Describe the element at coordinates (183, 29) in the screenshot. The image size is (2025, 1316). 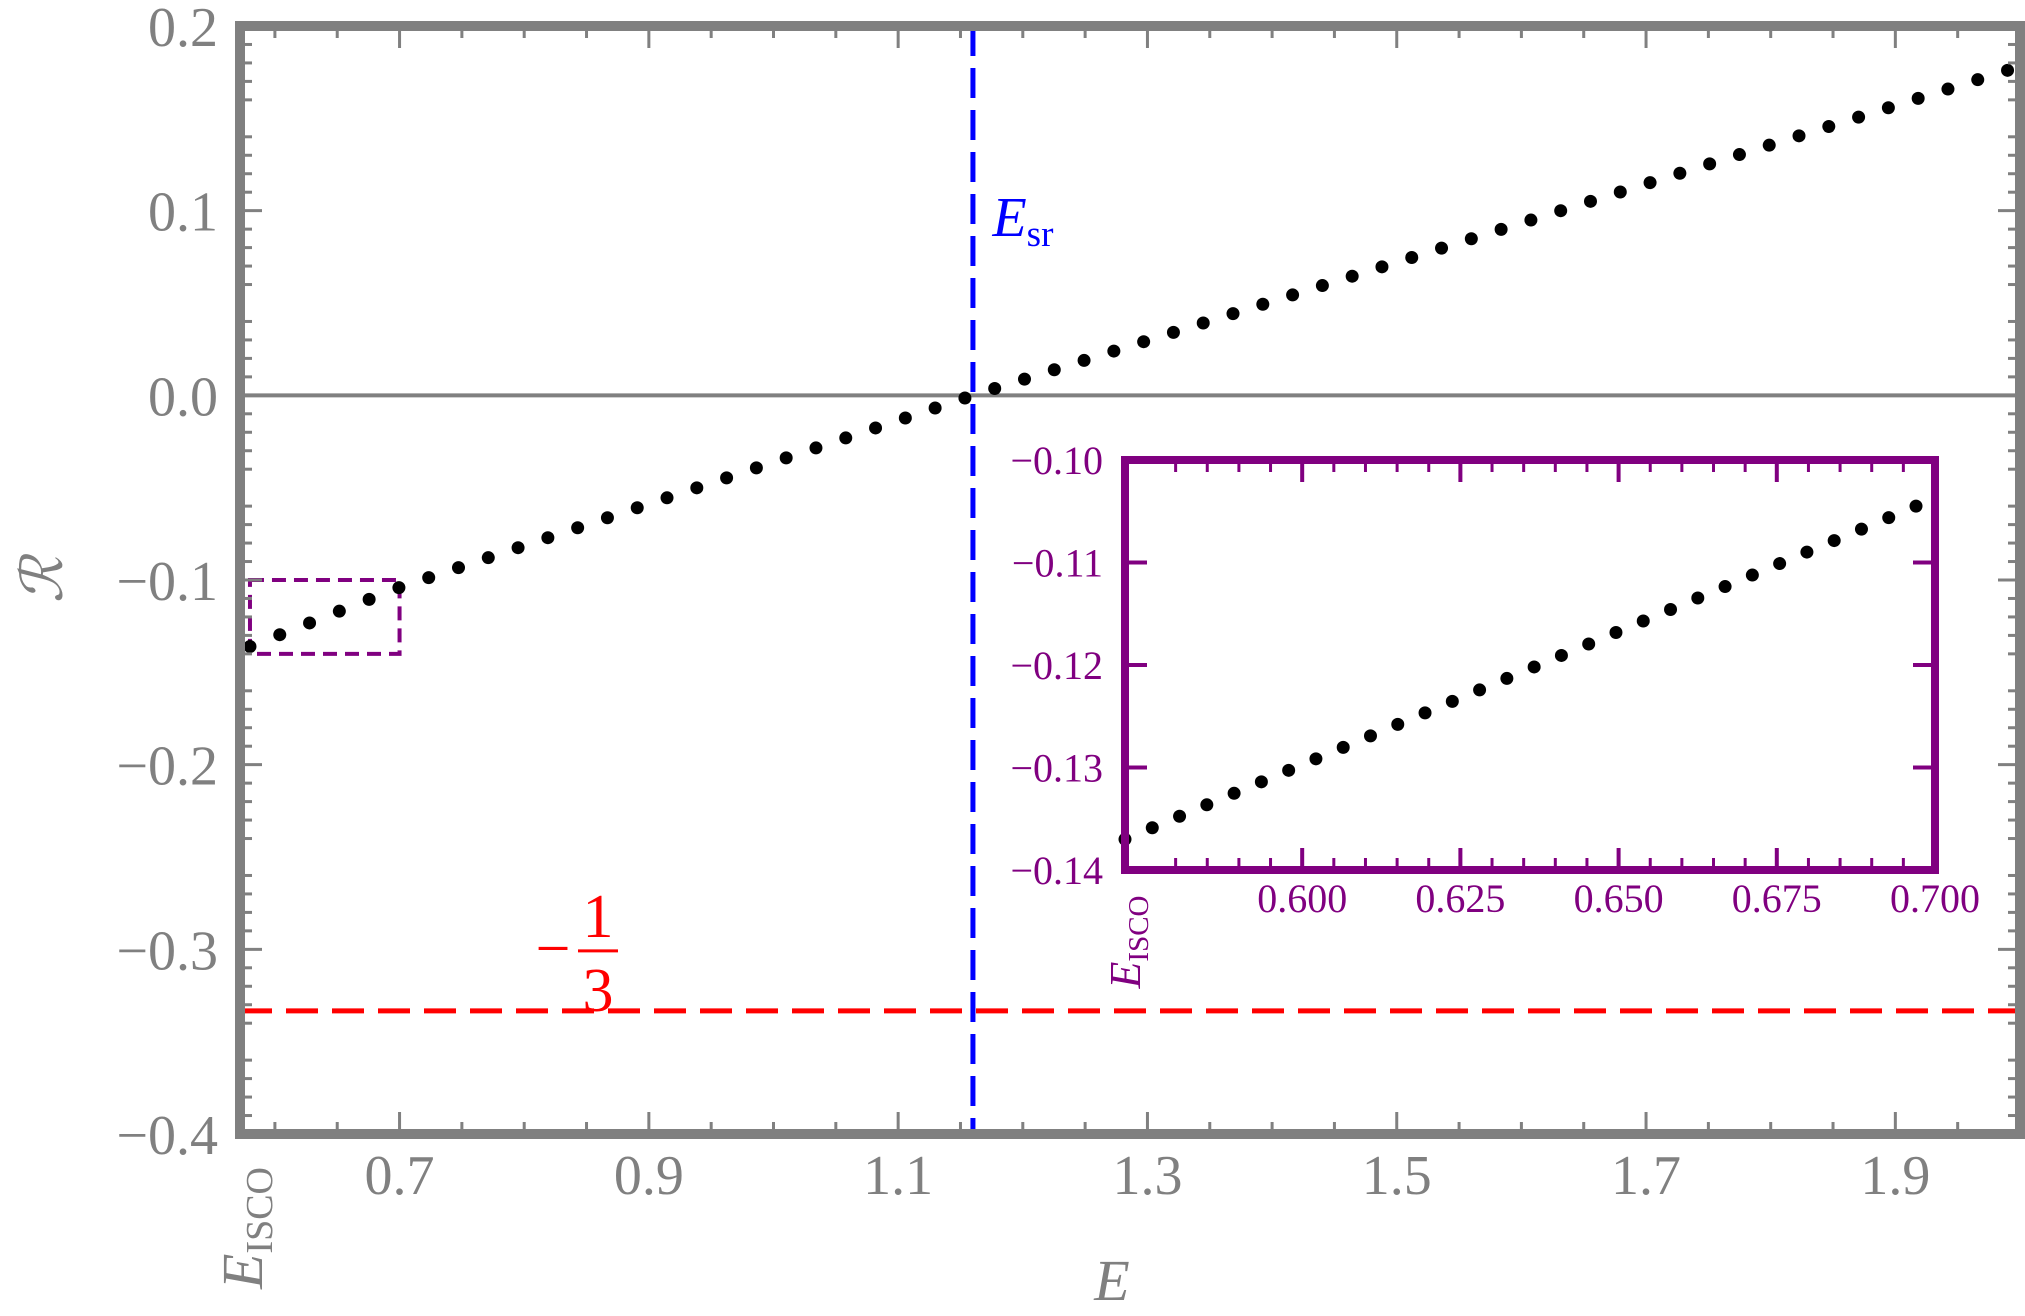
I see `y-tick-label: 0.2` at that location.